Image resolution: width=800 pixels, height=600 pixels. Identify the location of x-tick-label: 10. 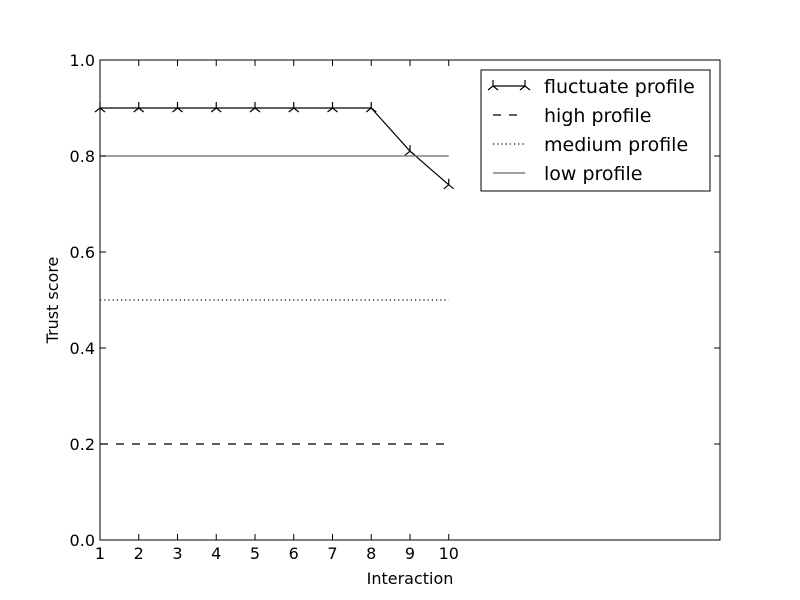
(449, 553).